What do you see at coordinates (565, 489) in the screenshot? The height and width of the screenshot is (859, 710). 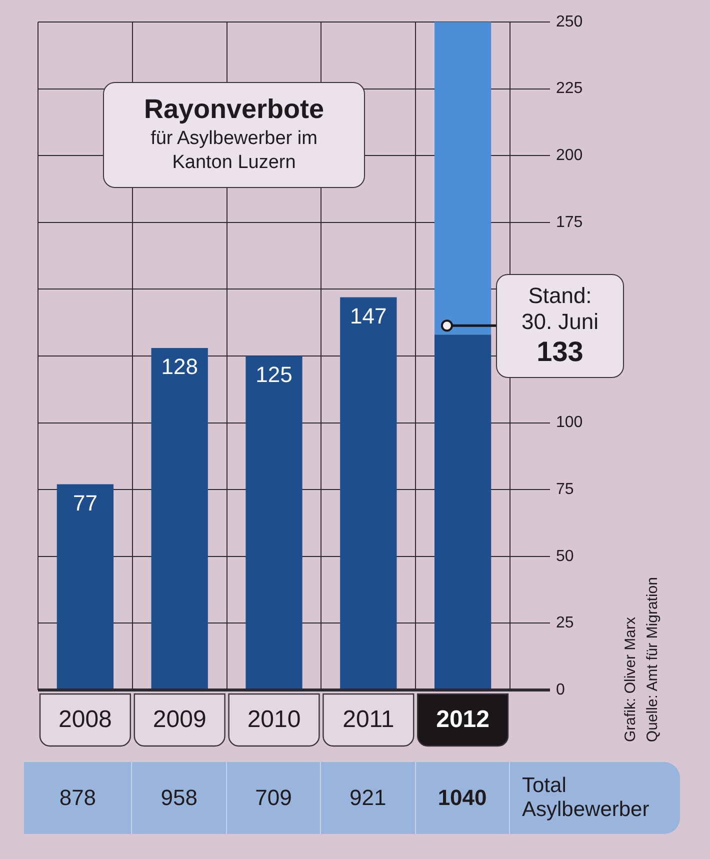 I see `y-tick-label: 75` at bounding box center [565, 489].